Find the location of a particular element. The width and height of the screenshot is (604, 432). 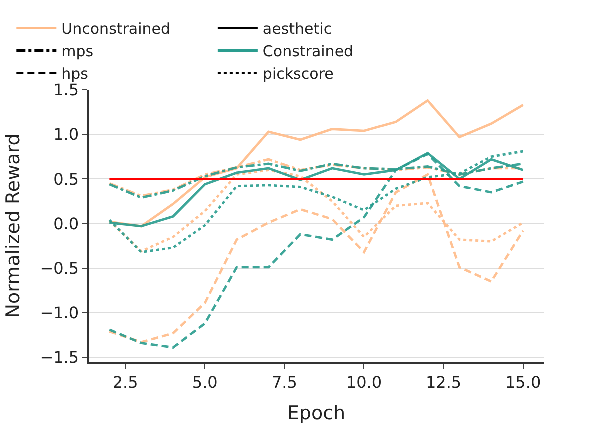

legend-label: mps is located at coordinates (78, 51).